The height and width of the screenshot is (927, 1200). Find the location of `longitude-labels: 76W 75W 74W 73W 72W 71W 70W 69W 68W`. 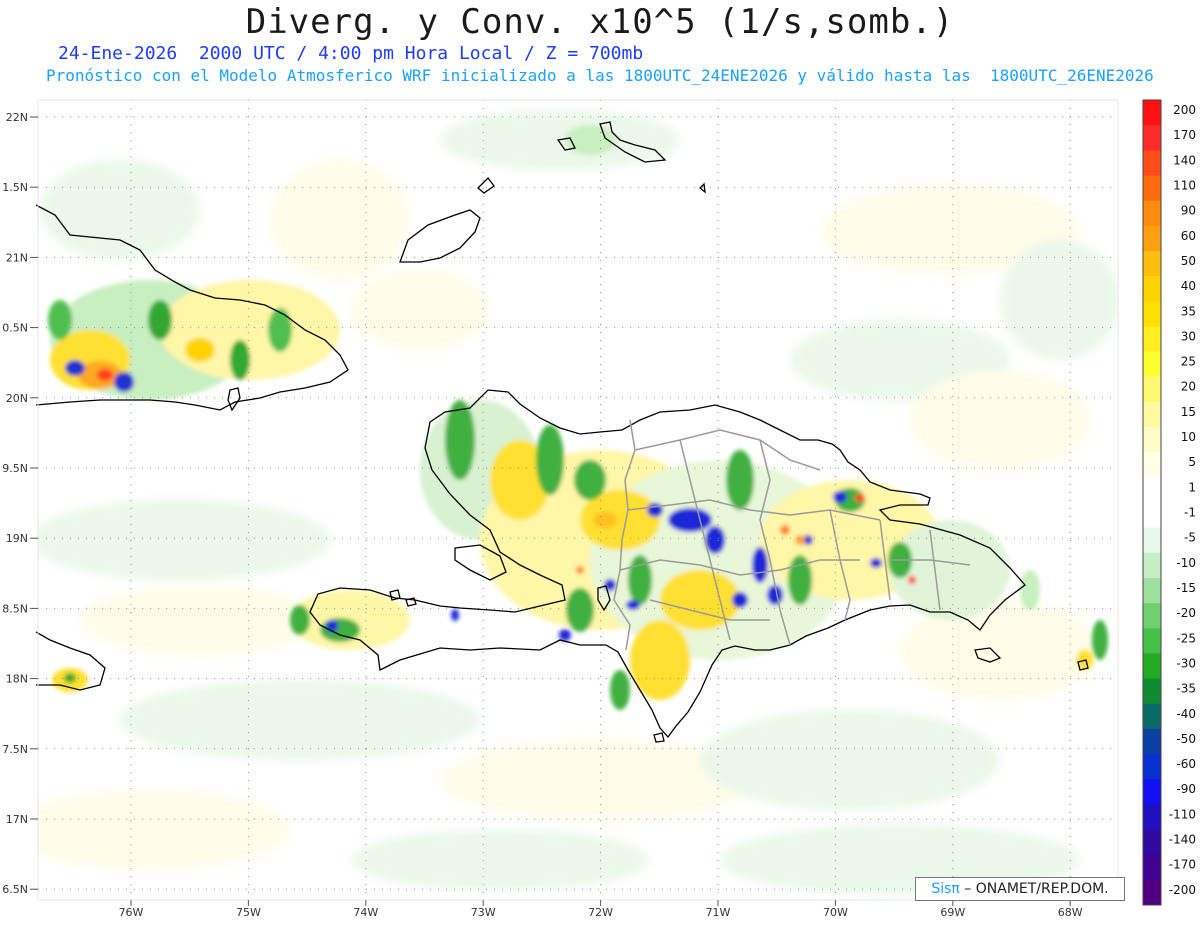

longitude-labels: 76W 75W 74W 73W 72W 71W 70W 69W 68W is located at coordinates (601, 909).